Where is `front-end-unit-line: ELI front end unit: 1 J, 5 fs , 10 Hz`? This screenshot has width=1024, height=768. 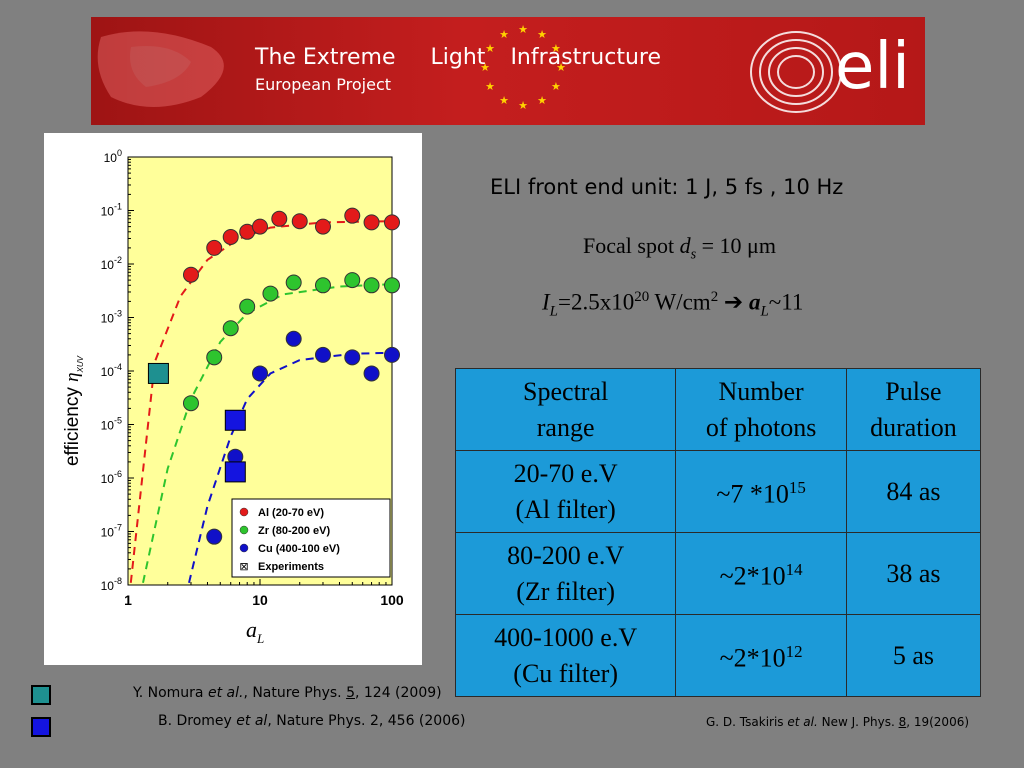 front-end-unit-line: ELI front end unit: 1 J, 5 fs , 10 Hz is located at coordinates (667, 187).